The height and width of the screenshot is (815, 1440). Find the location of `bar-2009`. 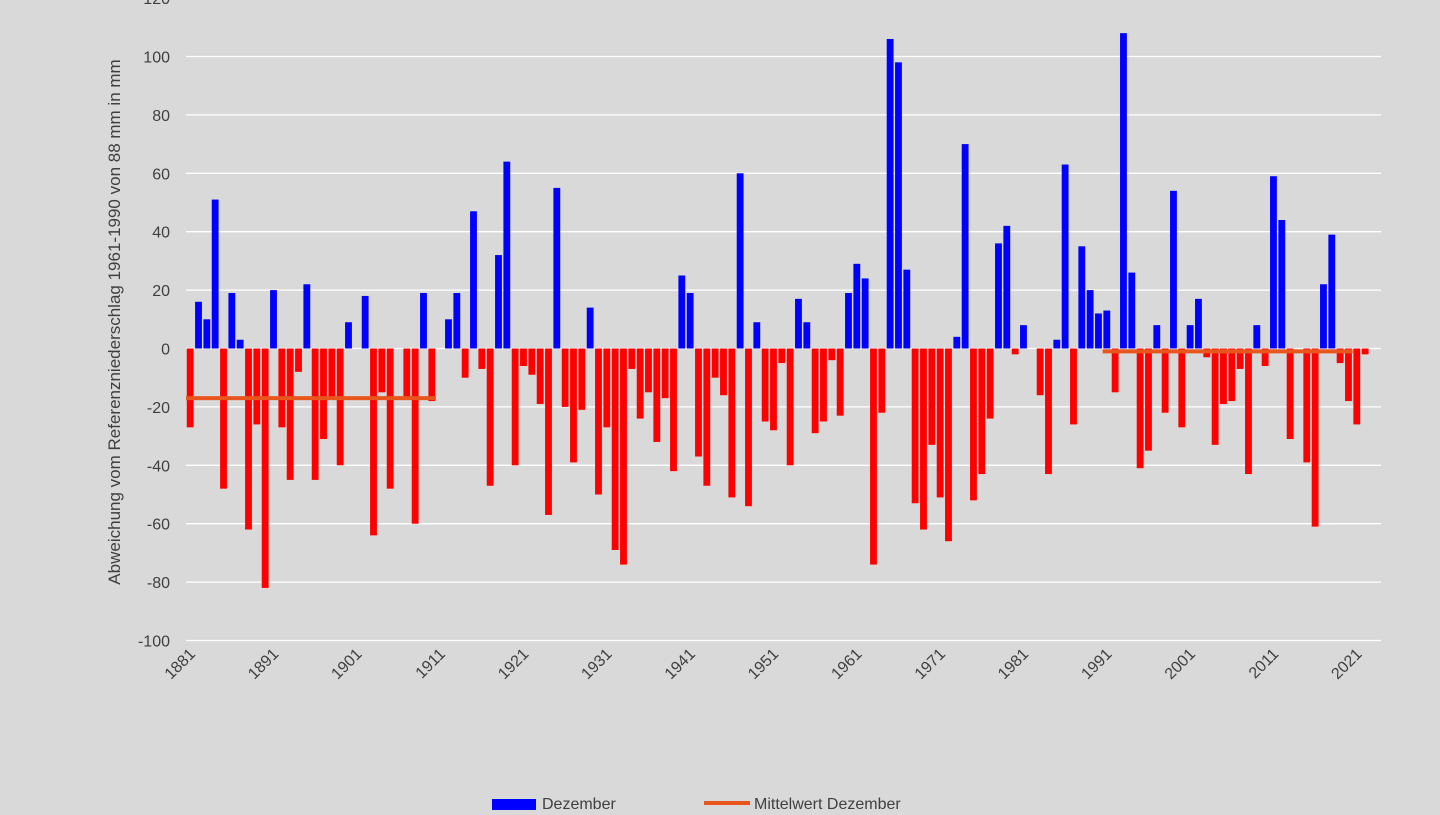

bar-2009 is located at coordinates (1257, 337).